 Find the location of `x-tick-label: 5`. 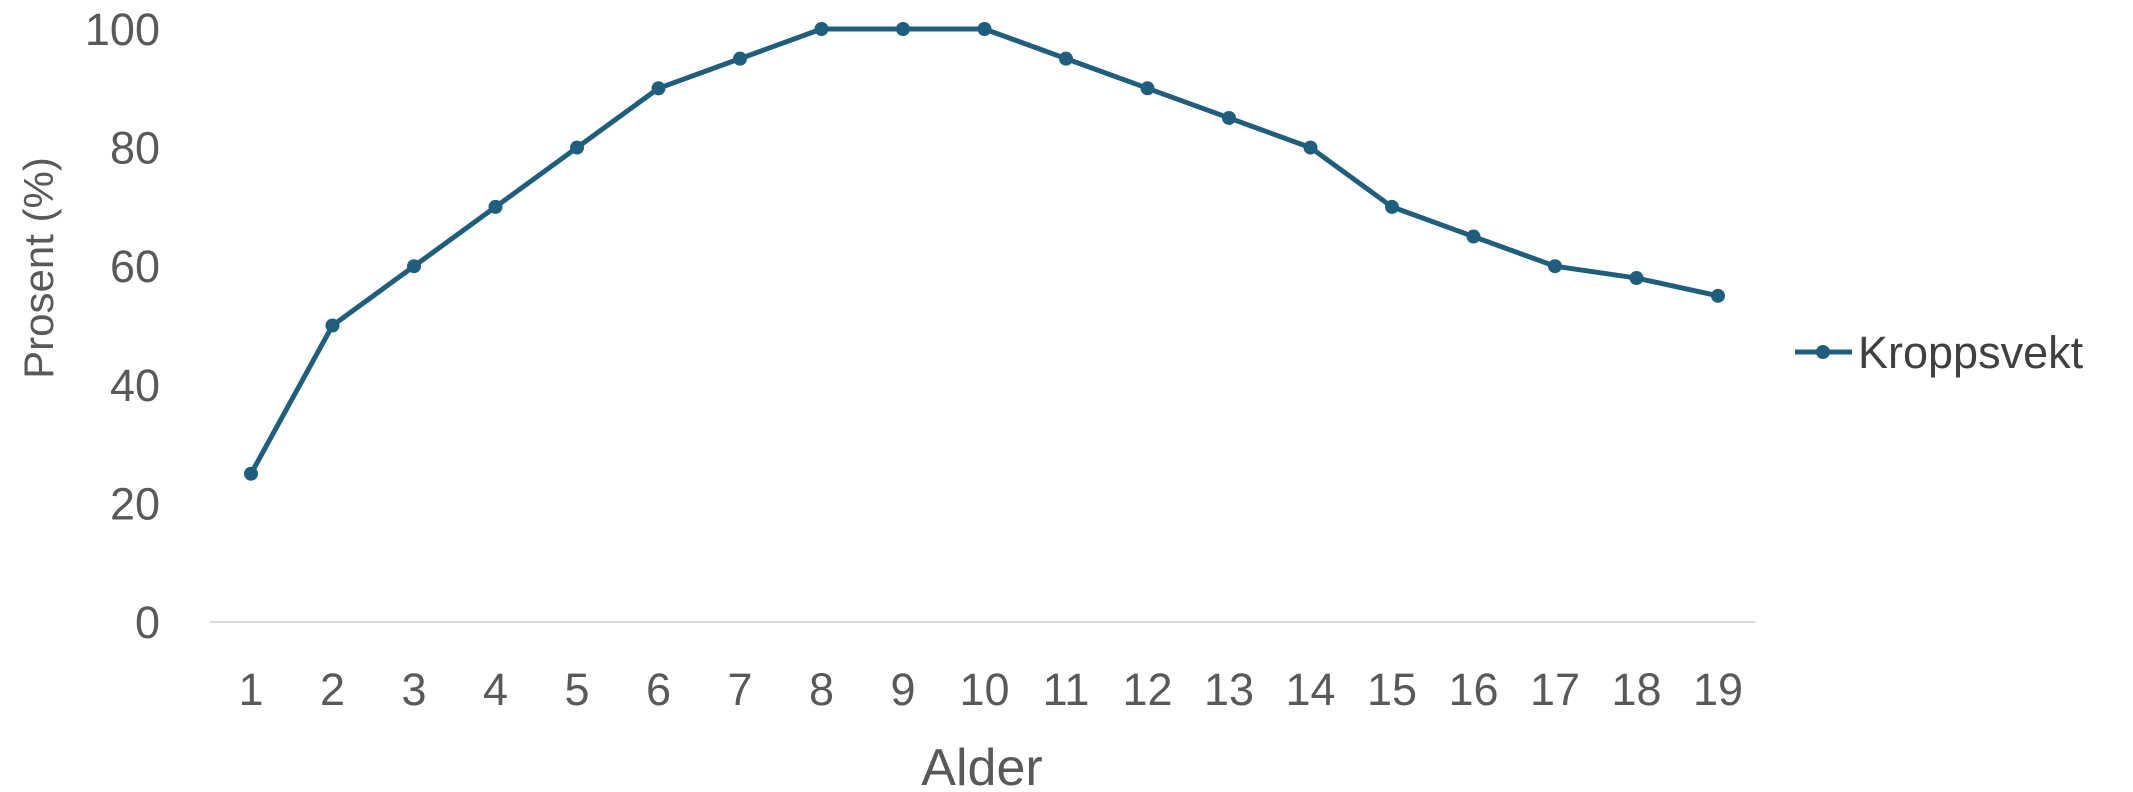

x-tick-label: 5 is located at coordinates (576, 689).